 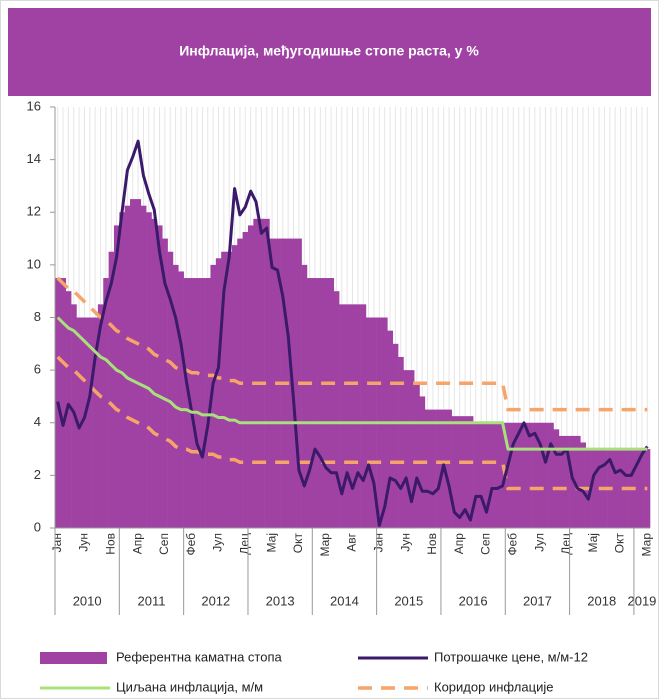 I want to click on y-tick-label: 0, so click(x=37, y=526).